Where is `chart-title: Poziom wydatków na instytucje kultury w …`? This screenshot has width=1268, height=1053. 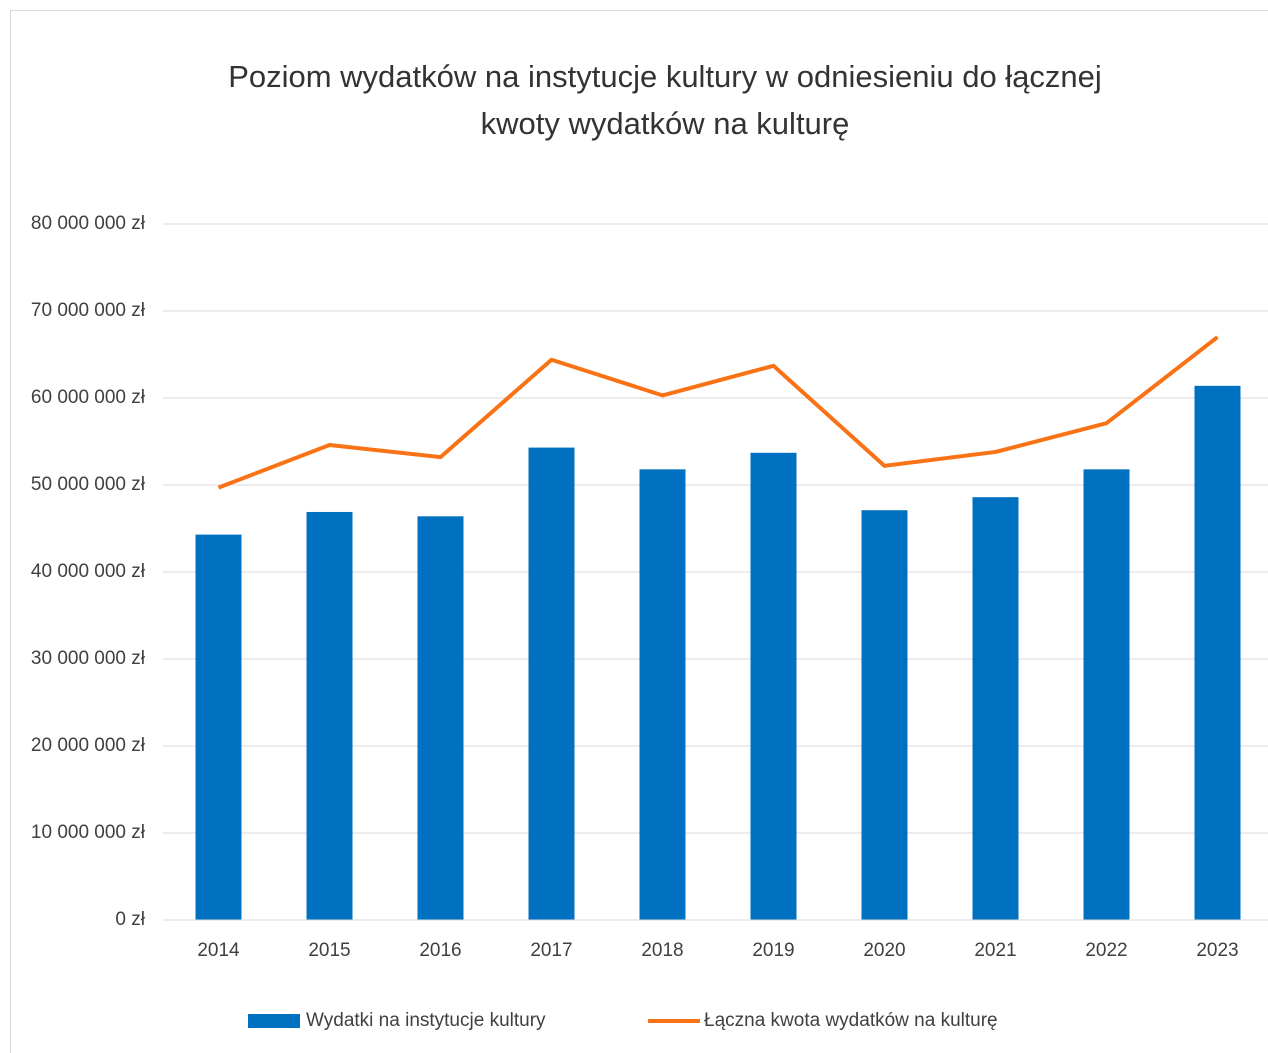 chart-title: Poziom wydatków na instytucje kultury w … is located at coordinates (665, 76).